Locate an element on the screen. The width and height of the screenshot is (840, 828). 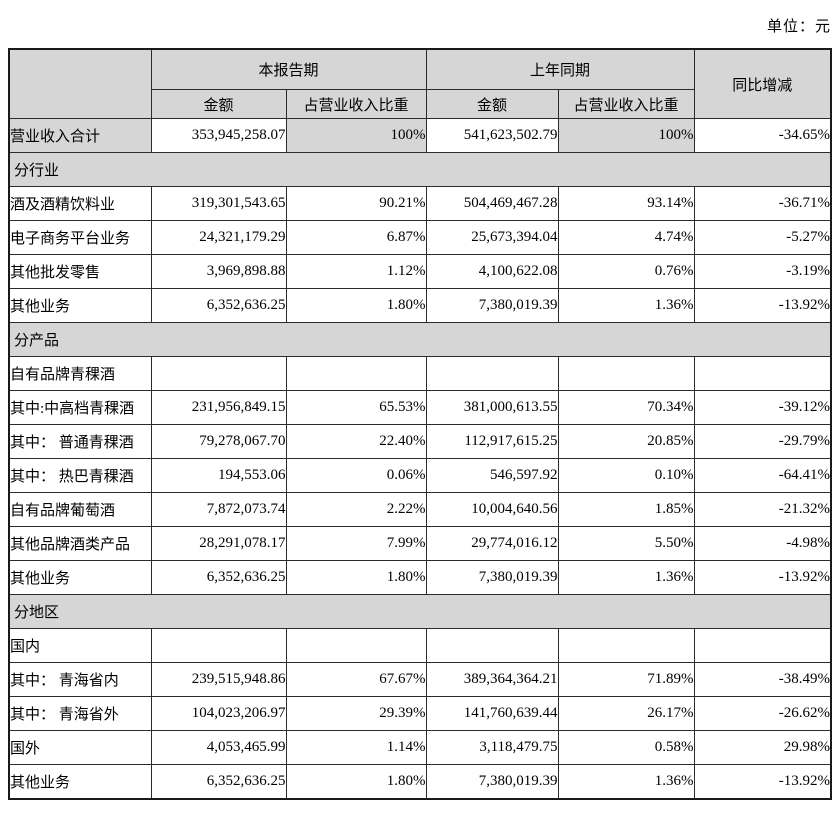
row-label: 营业收入合计 is located at coordinates (80, 135).